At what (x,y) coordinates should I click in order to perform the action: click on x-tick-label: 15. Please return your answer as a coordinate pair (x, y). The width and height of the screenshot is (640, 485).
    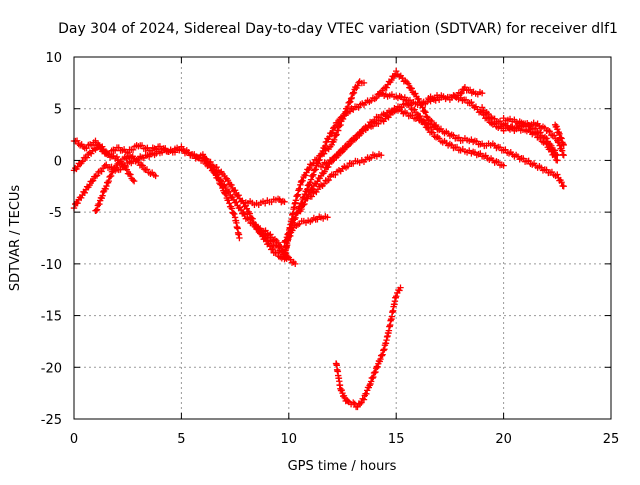
    Looking at the image, I should click on (396, 439).